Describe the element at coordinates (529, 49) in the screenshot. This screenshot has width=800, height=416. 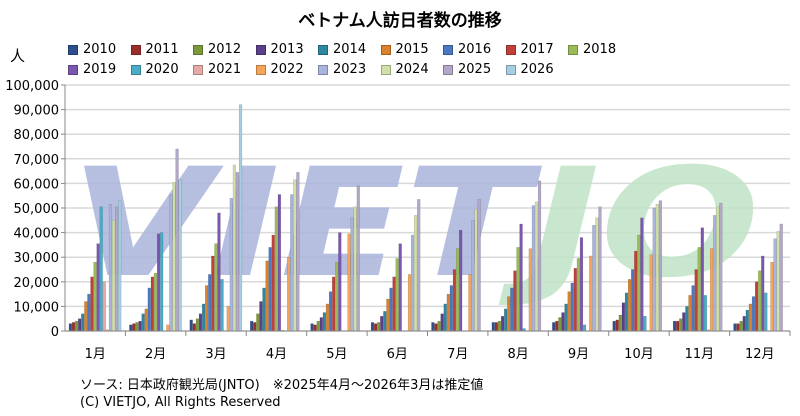
I see `legend-item-2017: 2017` at that location.